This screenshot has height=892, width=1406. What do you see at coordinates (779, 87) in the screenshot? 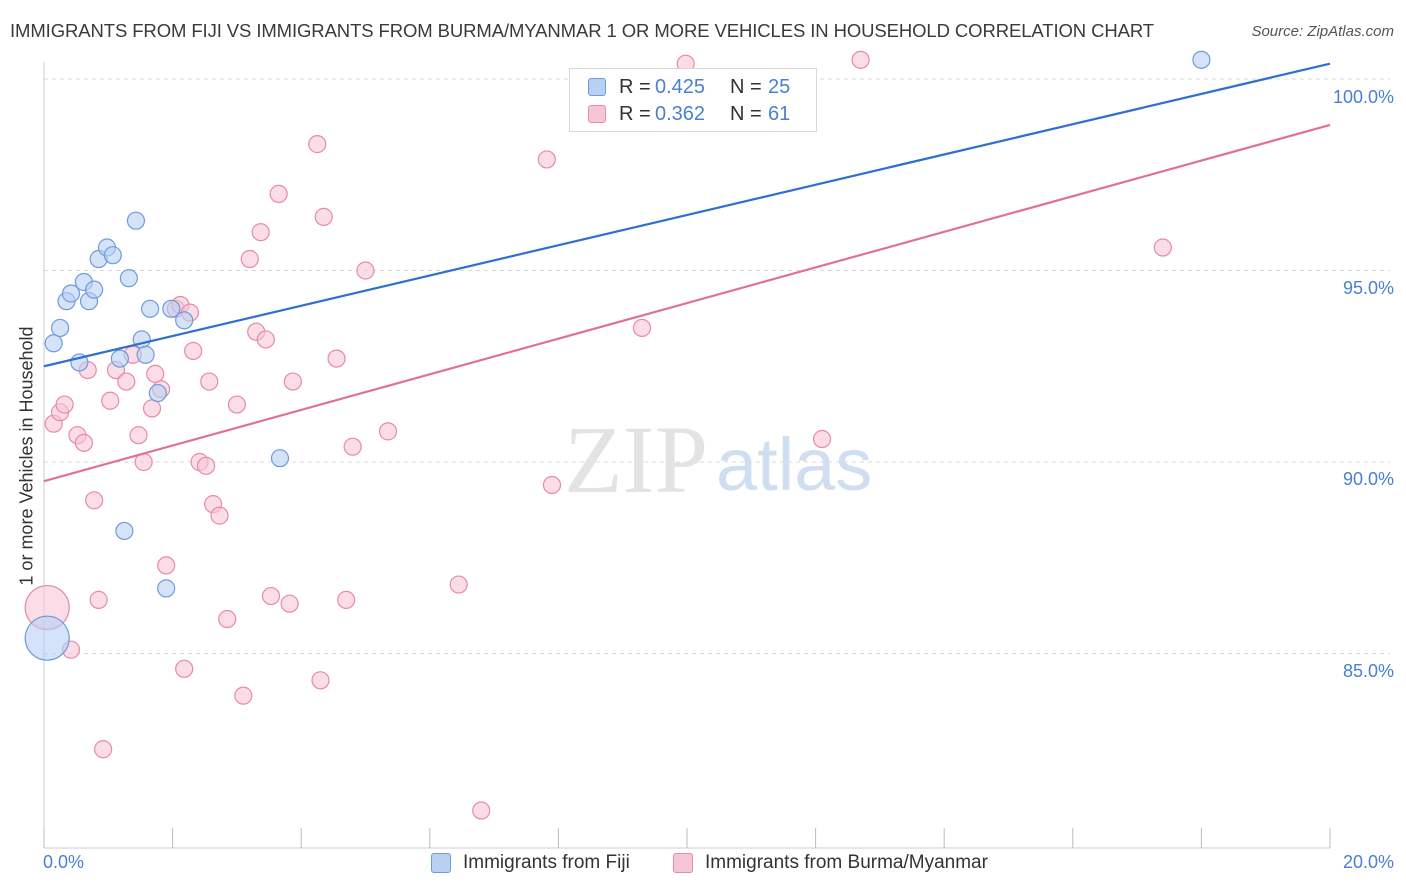
I see `n-value: 25` at bounding box center [779, 87].